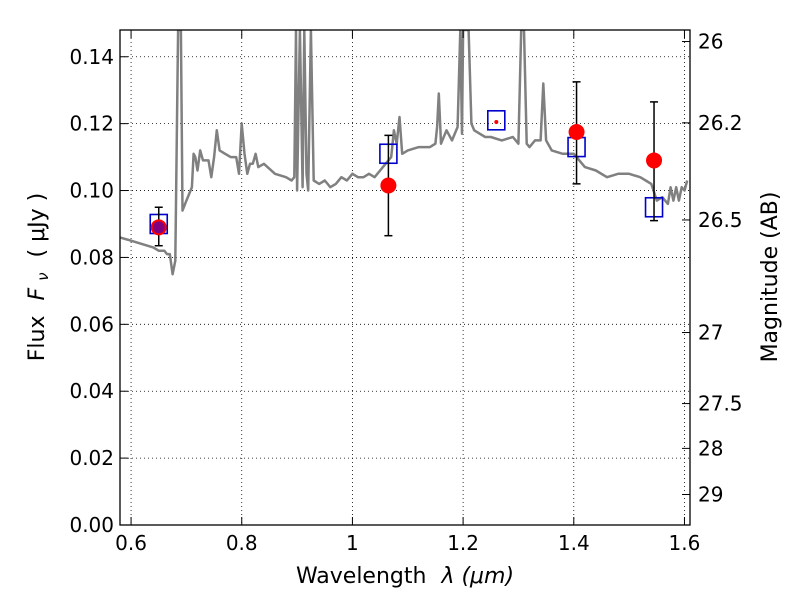 The width and height of the screenshot is (800, 600). What do you see at coordinates (720, 220) in the screenshot?
I see `y2-tick-label: 26.5` at bounding box center [720, 220].